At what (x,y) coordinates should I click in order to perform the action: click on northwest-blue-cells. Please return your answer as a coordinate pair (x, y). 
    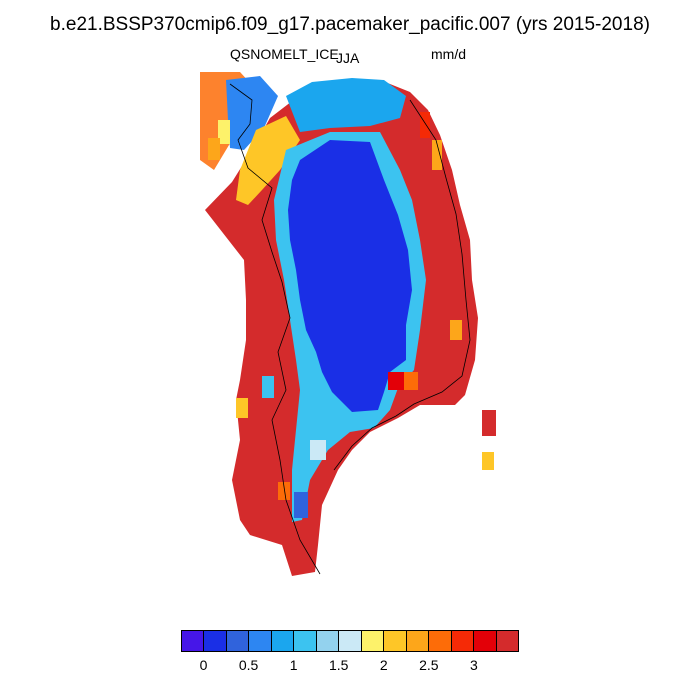
    Looking at the image, I should click on (252, 113).